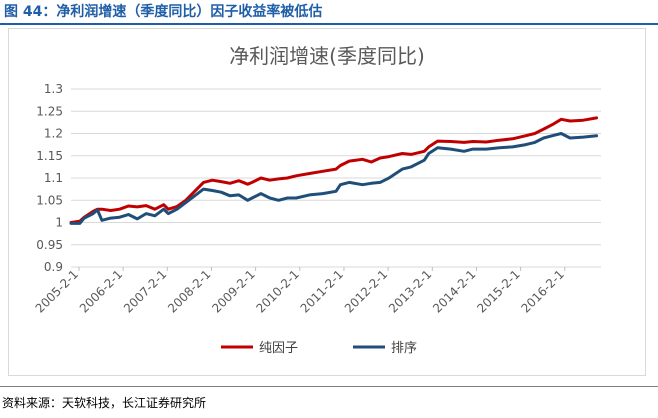 The width and height of the screenshot is (658, 418). What do you see at coordinates (404, 348) in the screenshot?
I see `legend-label: 排序` at bounding box center [404, 348].